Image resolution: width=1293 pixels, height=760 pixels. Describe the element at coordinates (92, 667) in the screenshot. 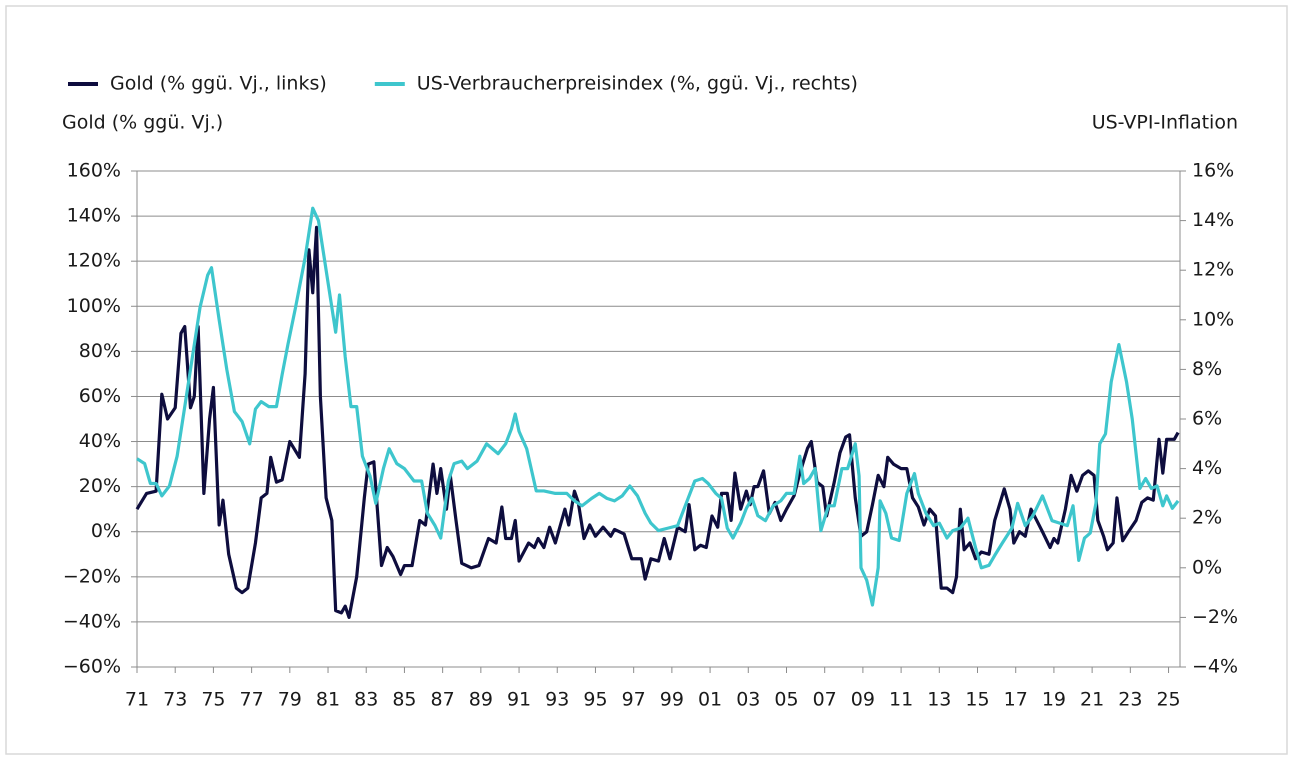

I see `y-tick-label: −60%` at that location.